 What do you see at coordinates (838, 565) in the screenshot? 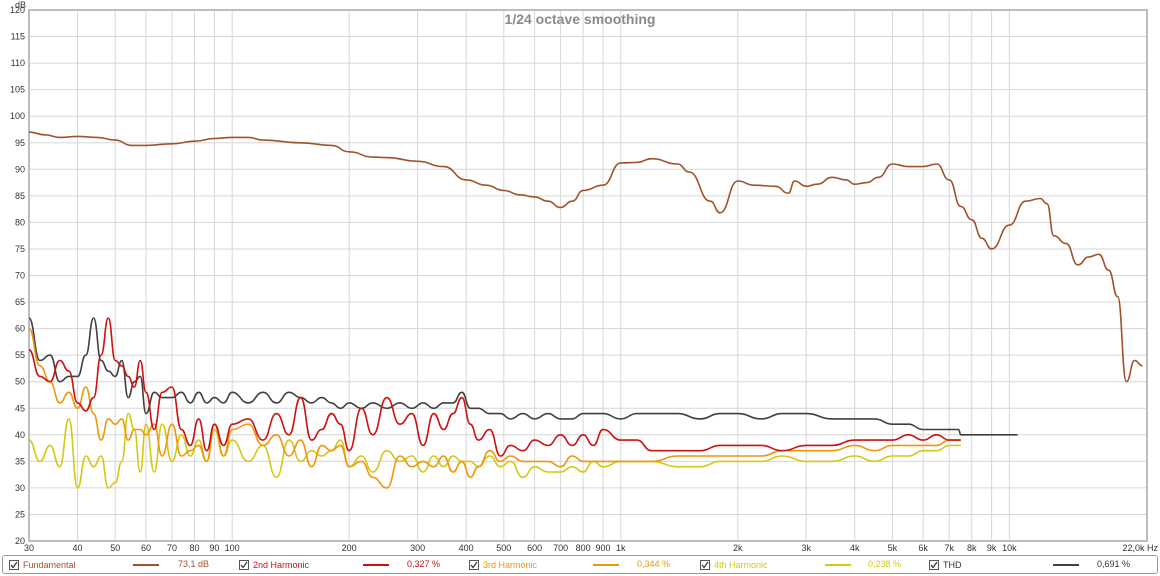
I see `legend-swatch-4th-harmonic` at bounding box center [838, 565].